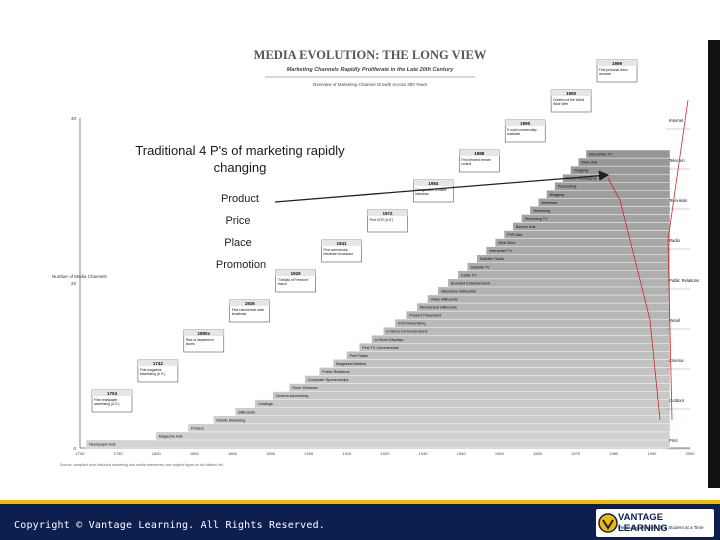 The image size is (720, 540). I want to click on callout-box: 1941 First commercial television broadcast, so click(341, 251).